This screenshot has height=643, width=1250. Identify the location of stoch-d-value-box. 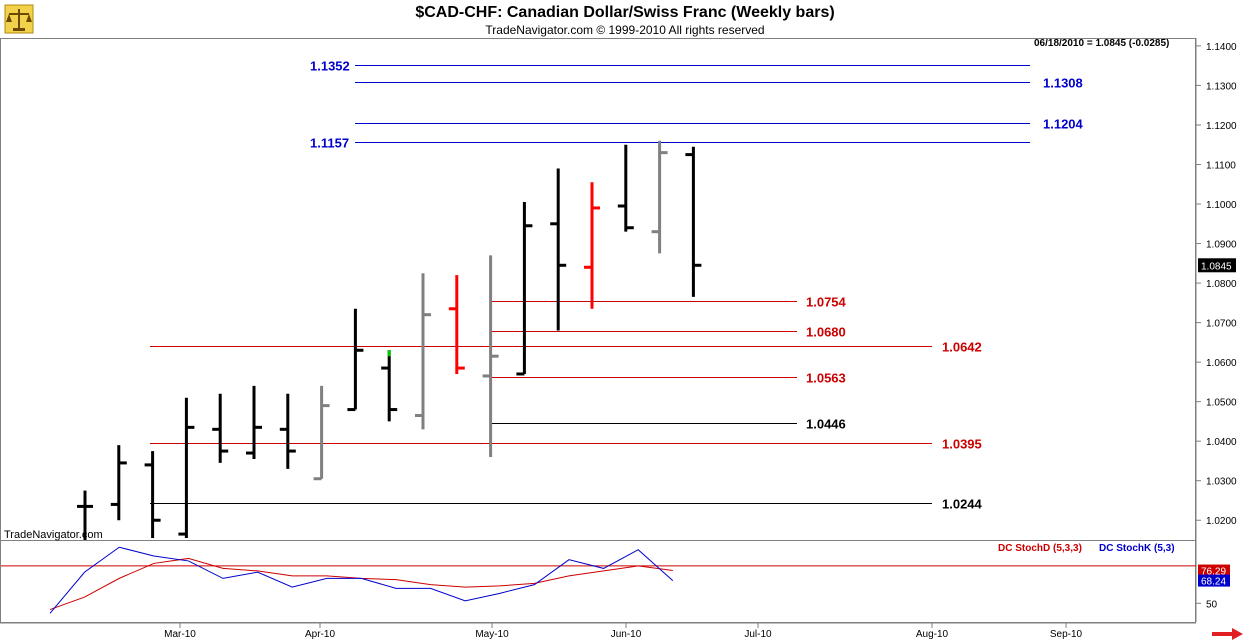
(1214, 570).